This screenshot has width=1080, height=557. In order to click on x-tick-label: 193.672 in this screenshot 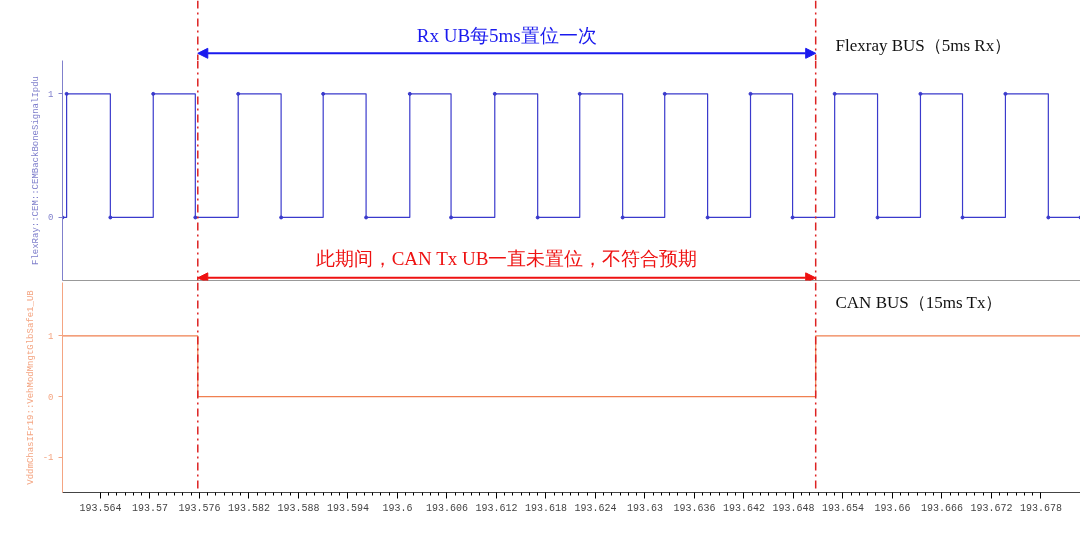, I will do `click(991, 508)`.